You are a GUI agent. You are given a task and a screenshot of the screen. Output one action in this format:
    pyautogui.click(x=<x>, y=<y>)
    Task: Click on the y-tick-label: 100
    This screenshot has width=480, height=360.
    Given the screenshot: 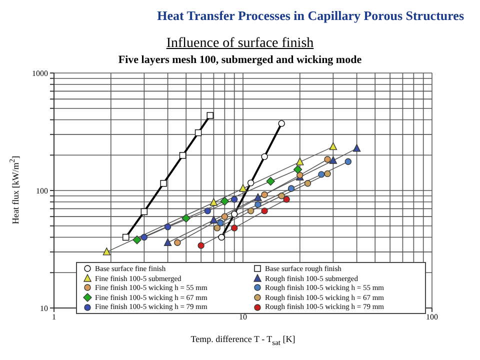 What is the action you would take?
    pyautogui.click(x=42, y=191)
    